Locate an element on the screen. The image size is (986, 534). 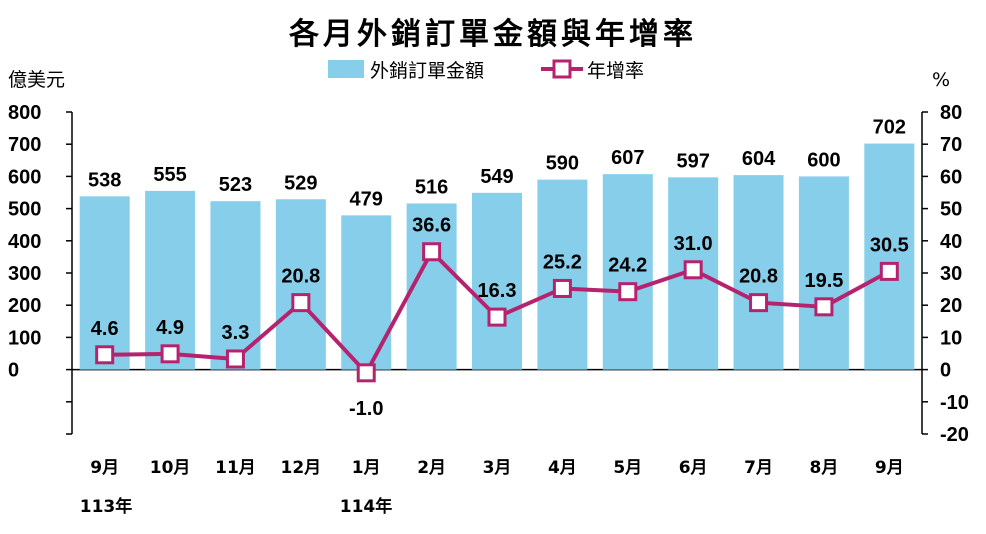
right-axis-unit: % is located at coordinates (941, 80).